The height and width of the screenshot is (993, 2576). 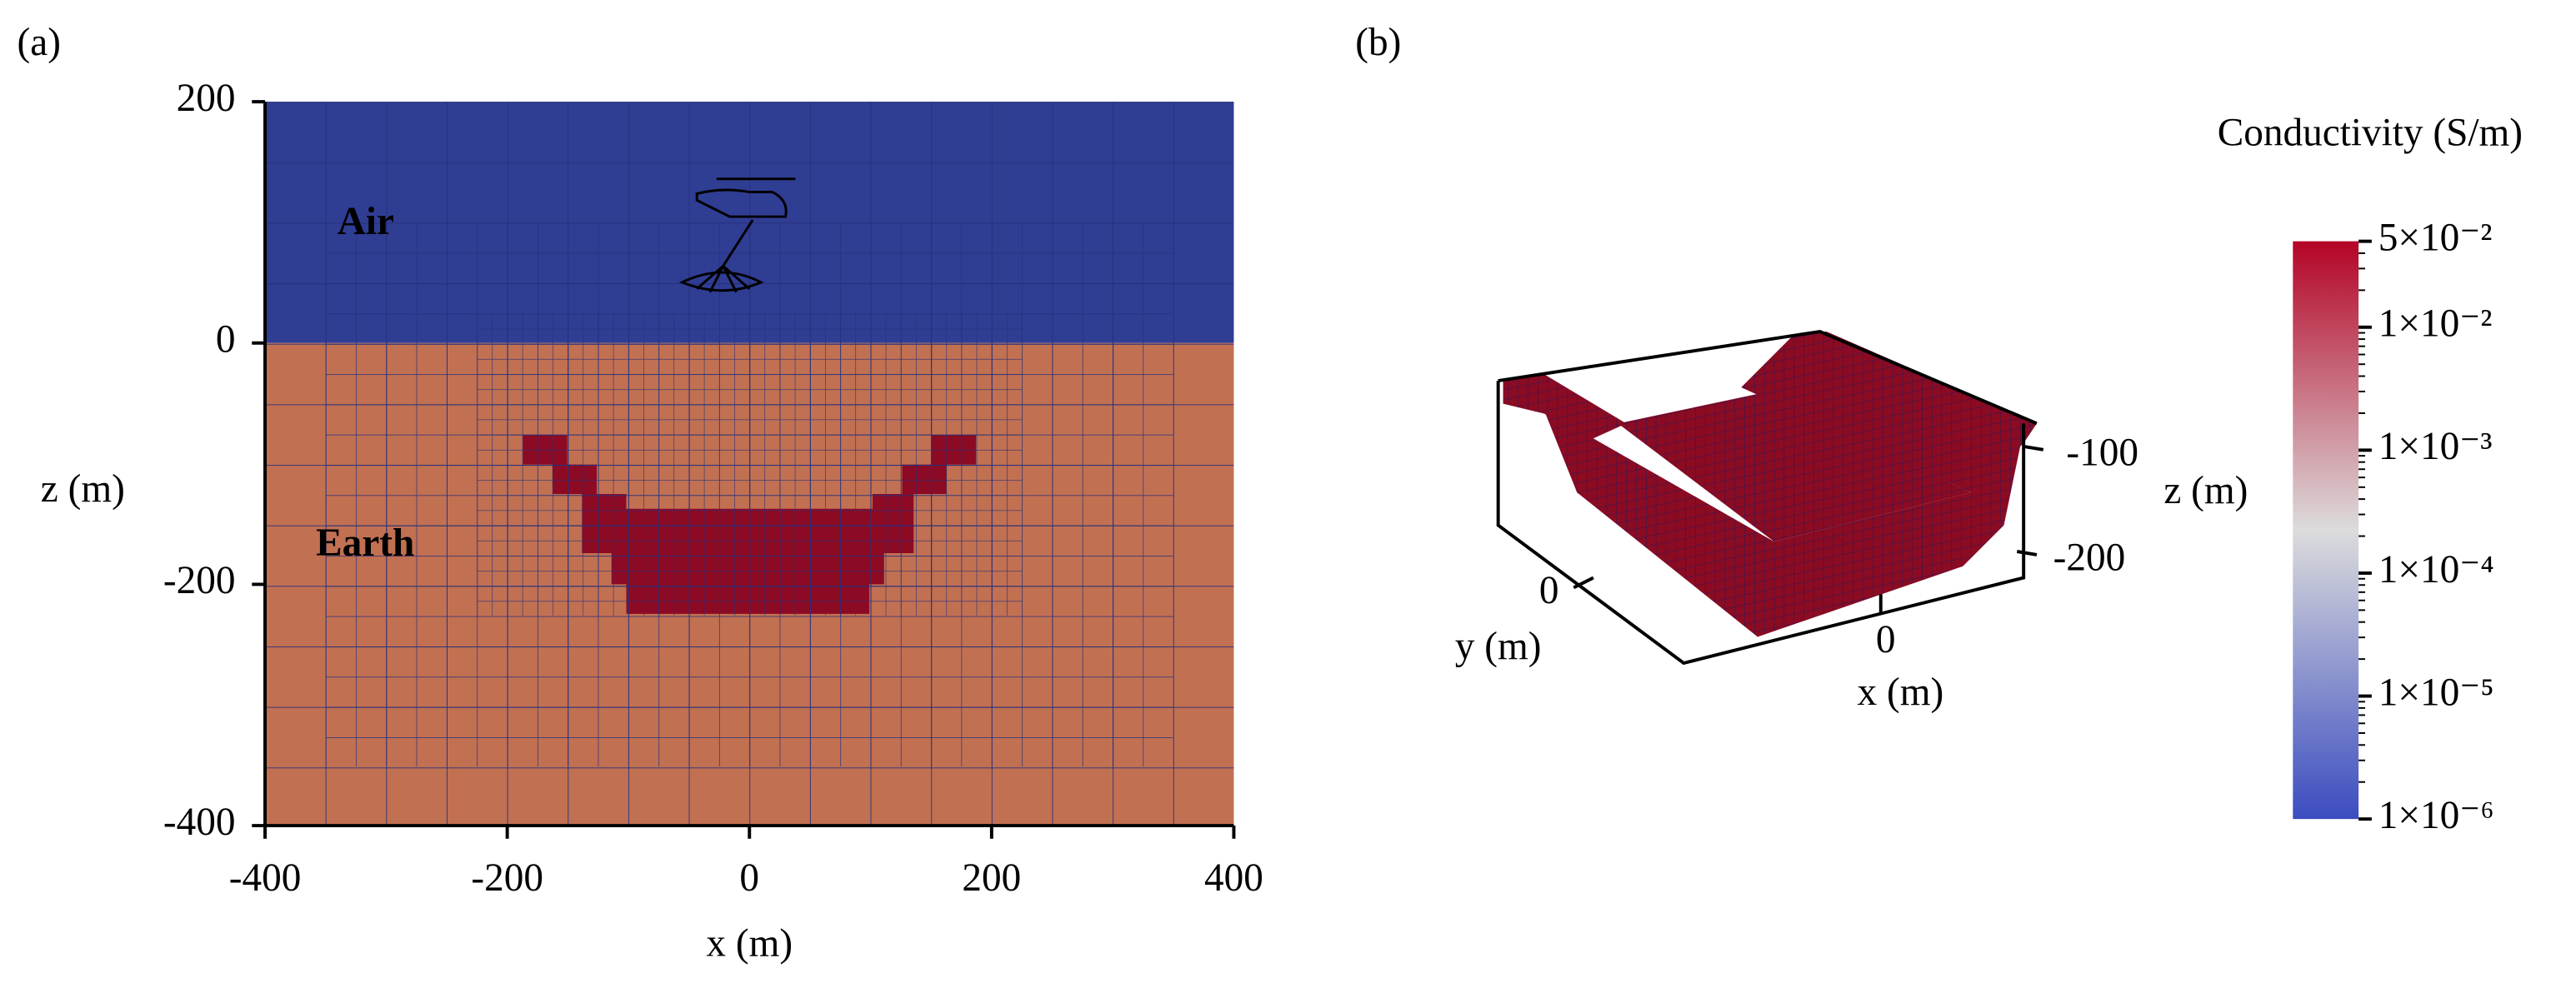 What do you see at coordinates (39, 42) in the screenshot?
I see `panel-label: (a)` at bounding box center [39, 42].